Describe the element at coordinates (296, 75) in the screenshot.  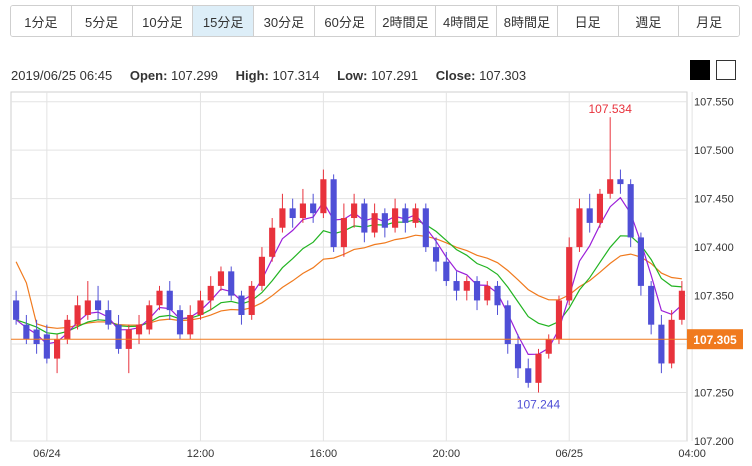
I see `high-value: 107.314` at that location.